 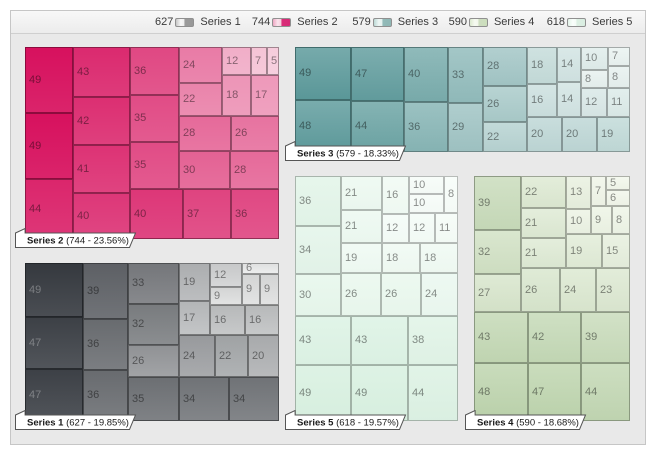 I want to click on svg-text: Series 5 (618 - 19.57%), so click(x=348, y=423).